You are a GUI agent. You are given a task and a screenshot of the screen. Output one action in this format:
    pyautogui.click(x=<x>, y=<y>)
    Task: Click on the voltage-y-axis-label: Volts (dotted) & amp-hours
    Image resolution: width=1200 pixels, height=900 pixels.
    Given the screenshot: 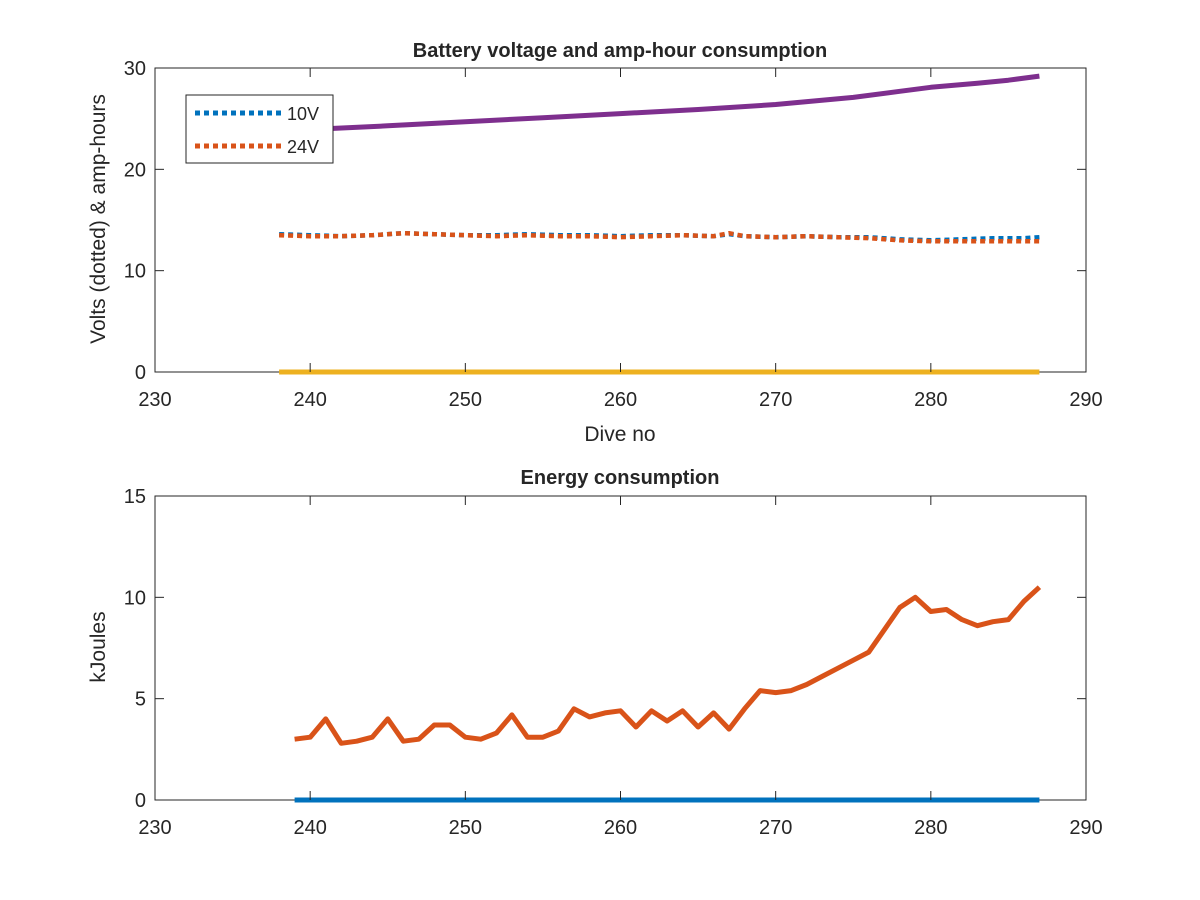 What is the action you would take?
    pyautogui.click(x=98, y=219)
    